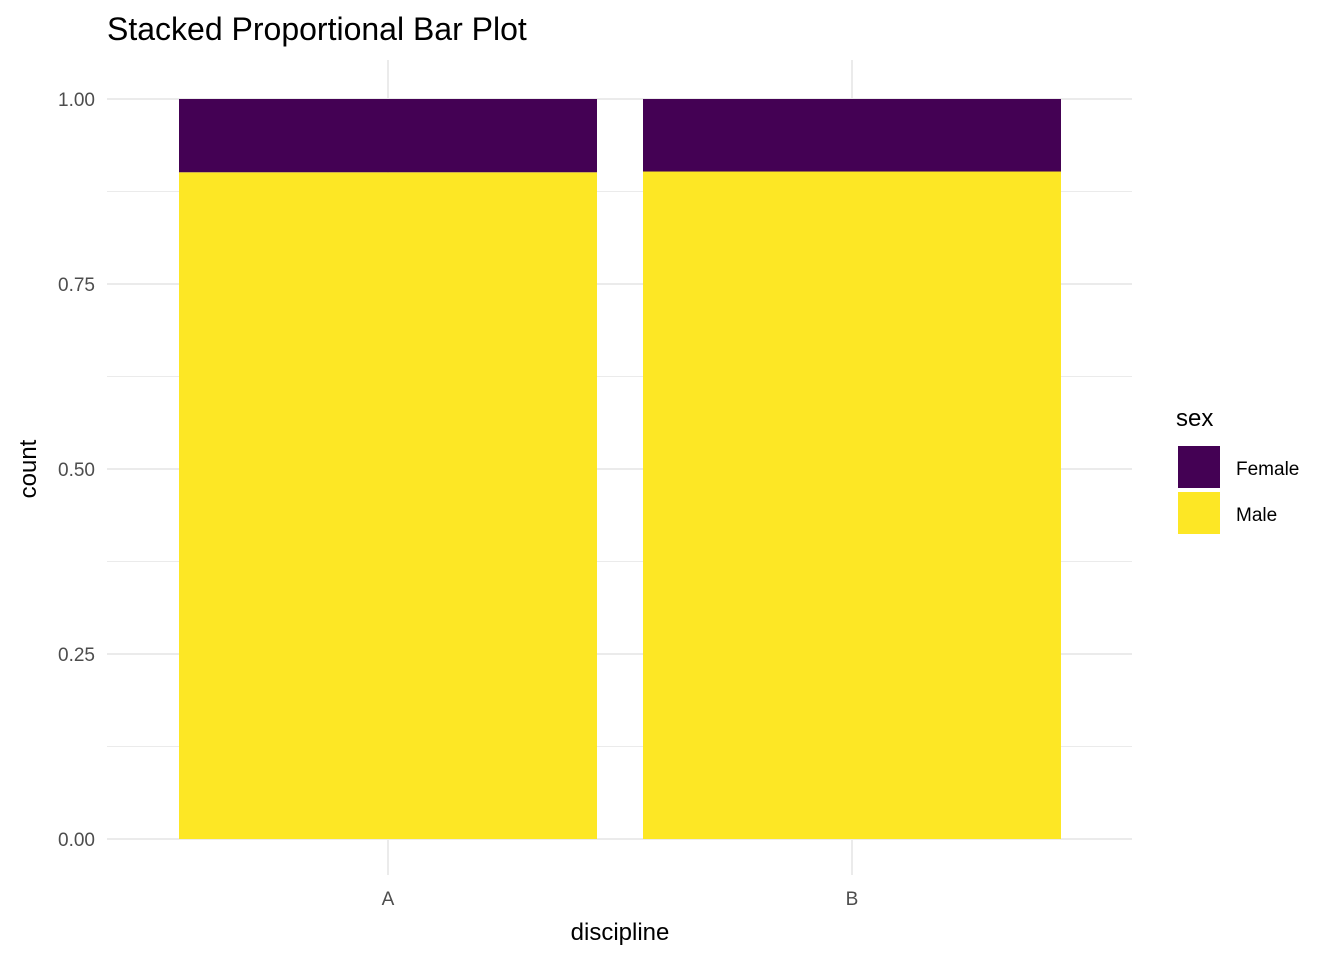 Image resolution: width=1344 pixels, height=960 pixels. Describe the element at coordinates (1199, 513) in the screenshot. I see `legend-swatch-male` at that location.